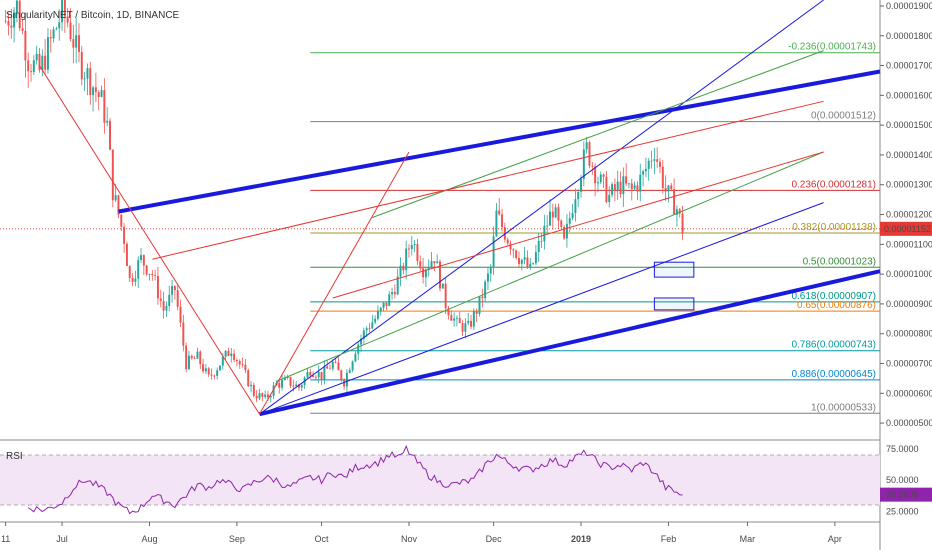 Image resolution: width=932 pixels, height=550 pixels. What do you see at coordinates (237, 539) in the screenshot?
I see `time-tick-label: Sep` at bounding box center [237, 539].